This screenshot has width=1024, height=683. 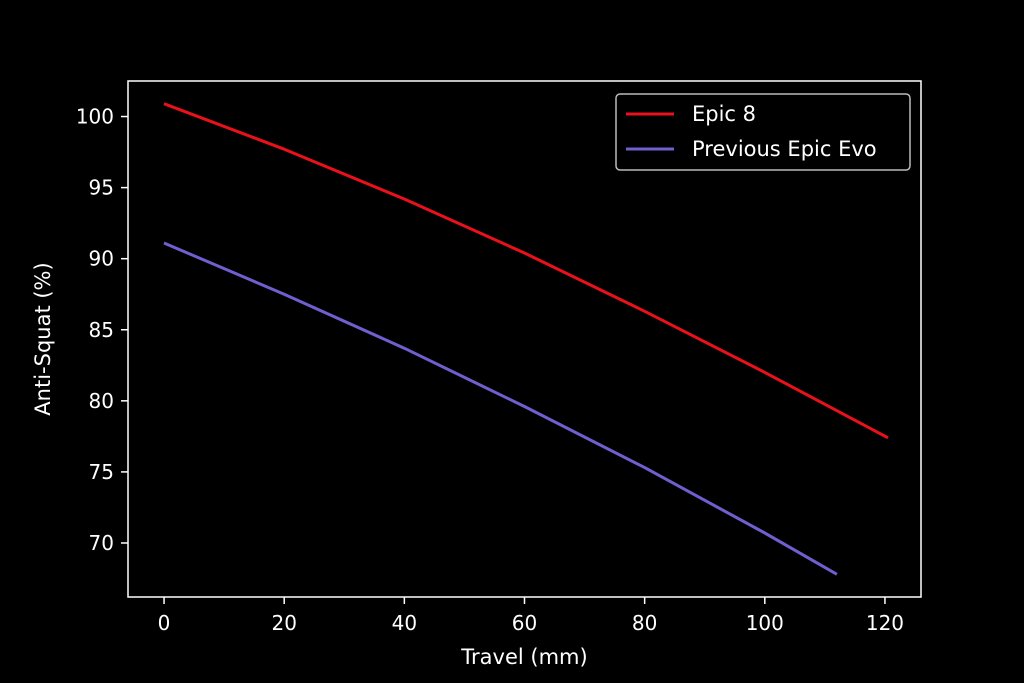 What do you see at coordinates (101, 543) in the screenshot?
I see `y-tick-label: 70` at bounding box center [101, 543].